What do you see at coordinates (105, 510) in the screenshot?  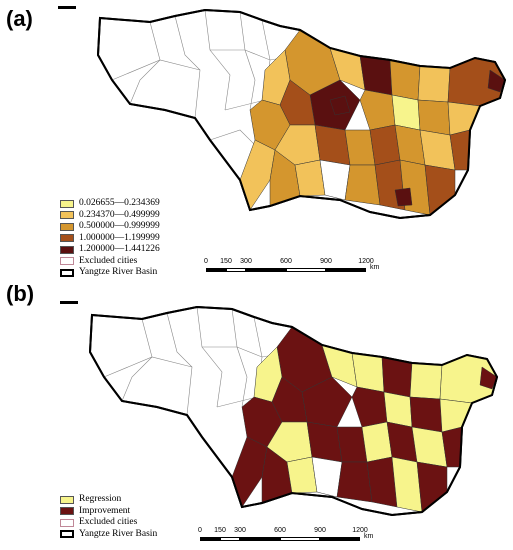 I see `legend-label: Improvement` at bounding box center [105, 510].